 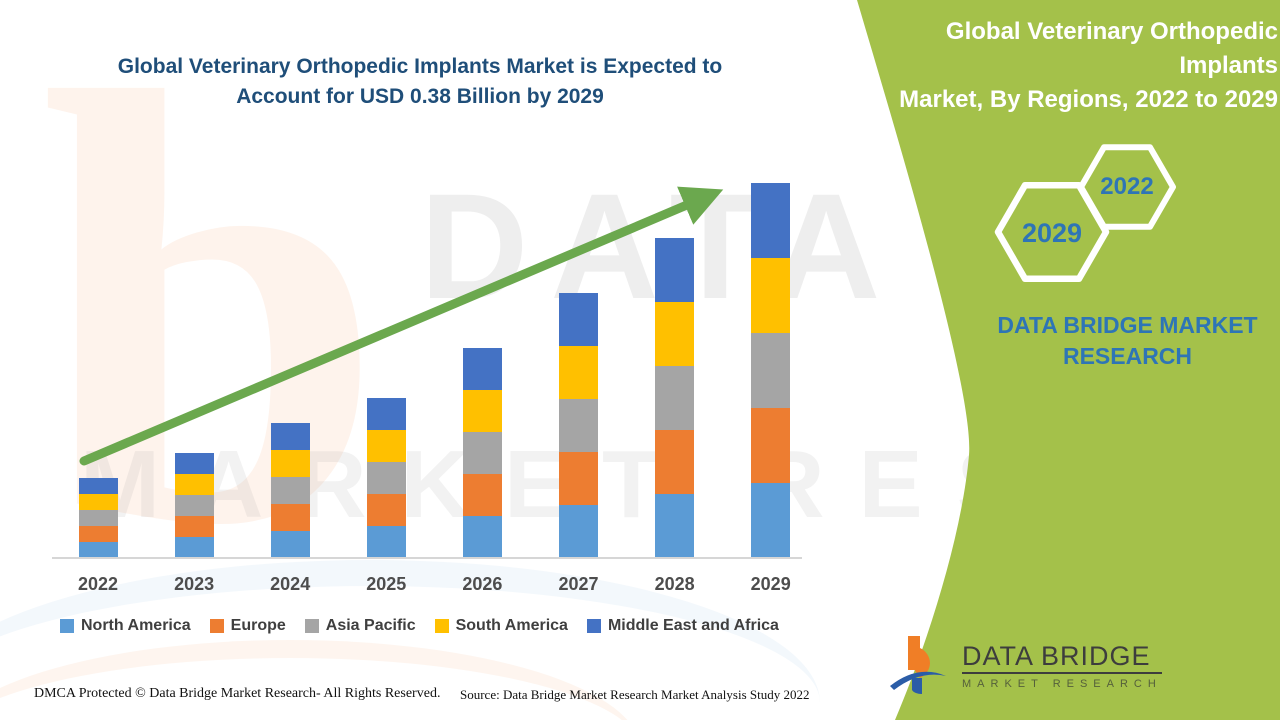 I want to click on bar-2024-segment-asia-pacific, so click(x=290, y=490).